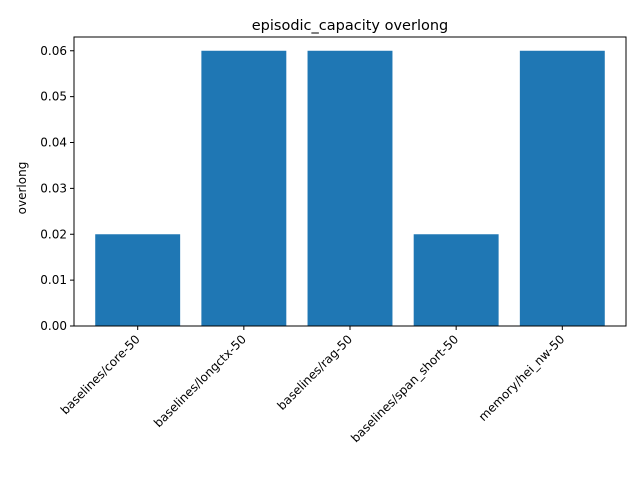  I want to click on y-ticks-group: 0.00 0.01 0.02 0.03 0.04 0.05 0.06, so click(57, 188).